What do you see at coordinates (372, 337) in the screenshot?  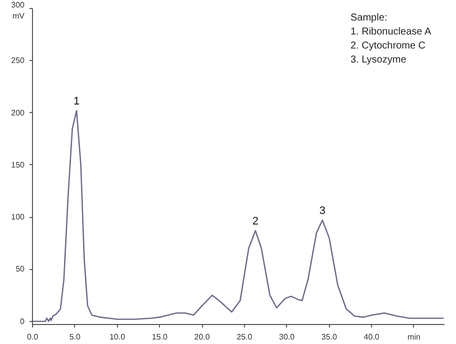 I see `x-tick-label: 40.0` at bounding box center [372, 337].